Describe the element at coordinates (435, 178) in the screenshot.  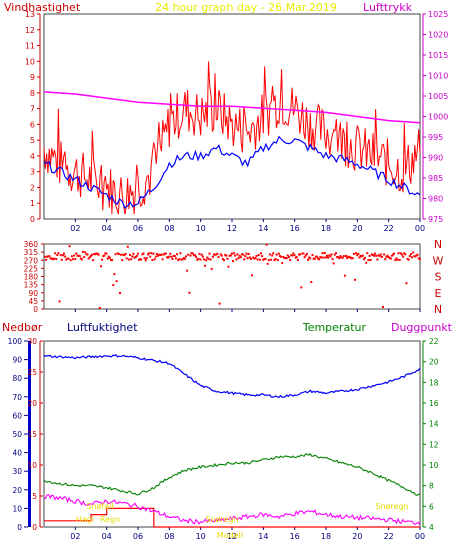
I see `right-tick-label: 985` at that location.